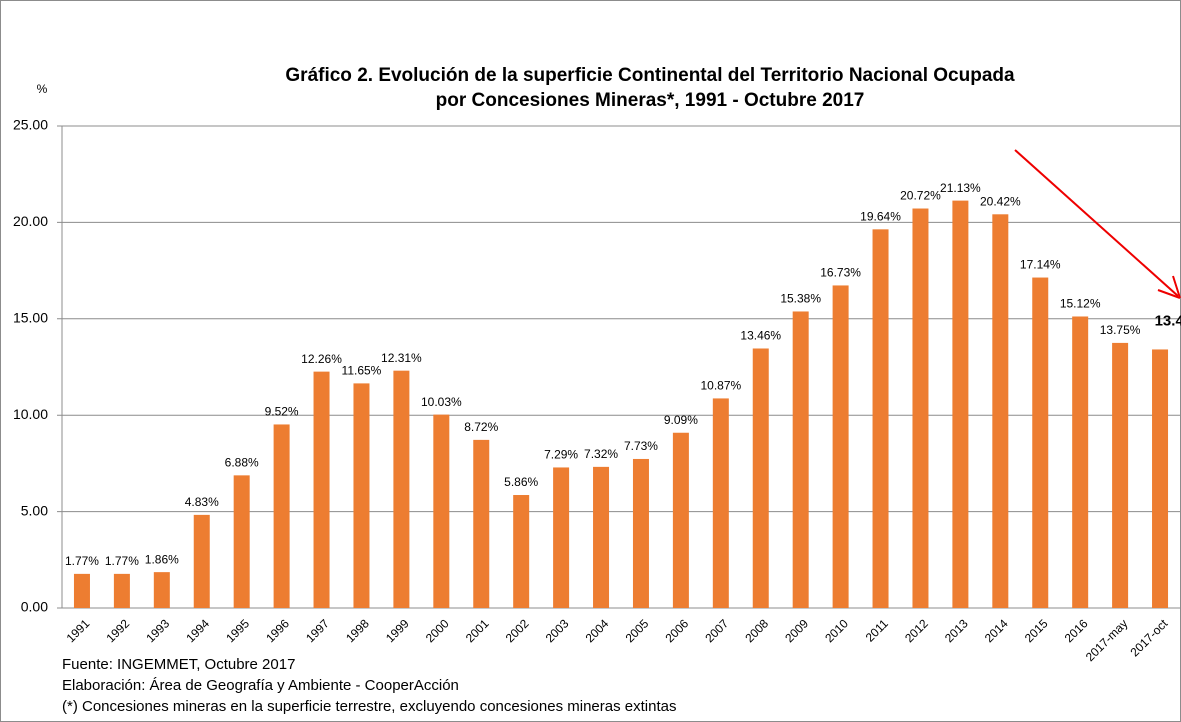 The width and height of the screenshot is (1181, 722). I want to click on x-tick-label: 1995, so click(237, 630).